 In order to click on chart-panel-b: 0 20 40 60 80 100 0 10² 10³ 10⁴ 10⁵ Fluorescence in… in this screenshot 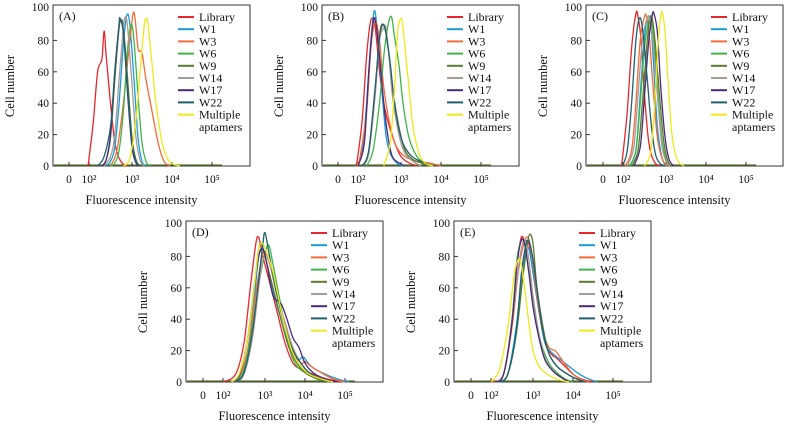, I will do `click(396, 104)`.